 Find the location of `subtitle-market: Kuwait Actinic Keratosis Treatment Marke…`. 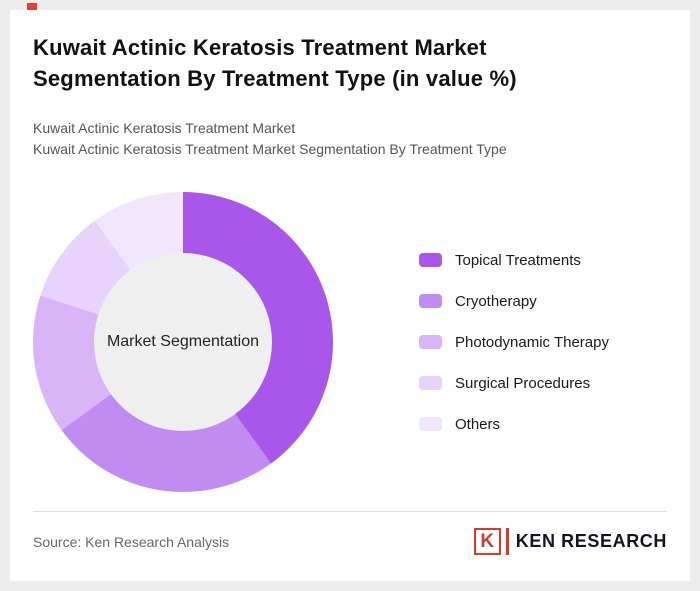

subtitle-market: Kuwait Actinic Keratosis Treatment Marke… is located at coordinates (164, 128).